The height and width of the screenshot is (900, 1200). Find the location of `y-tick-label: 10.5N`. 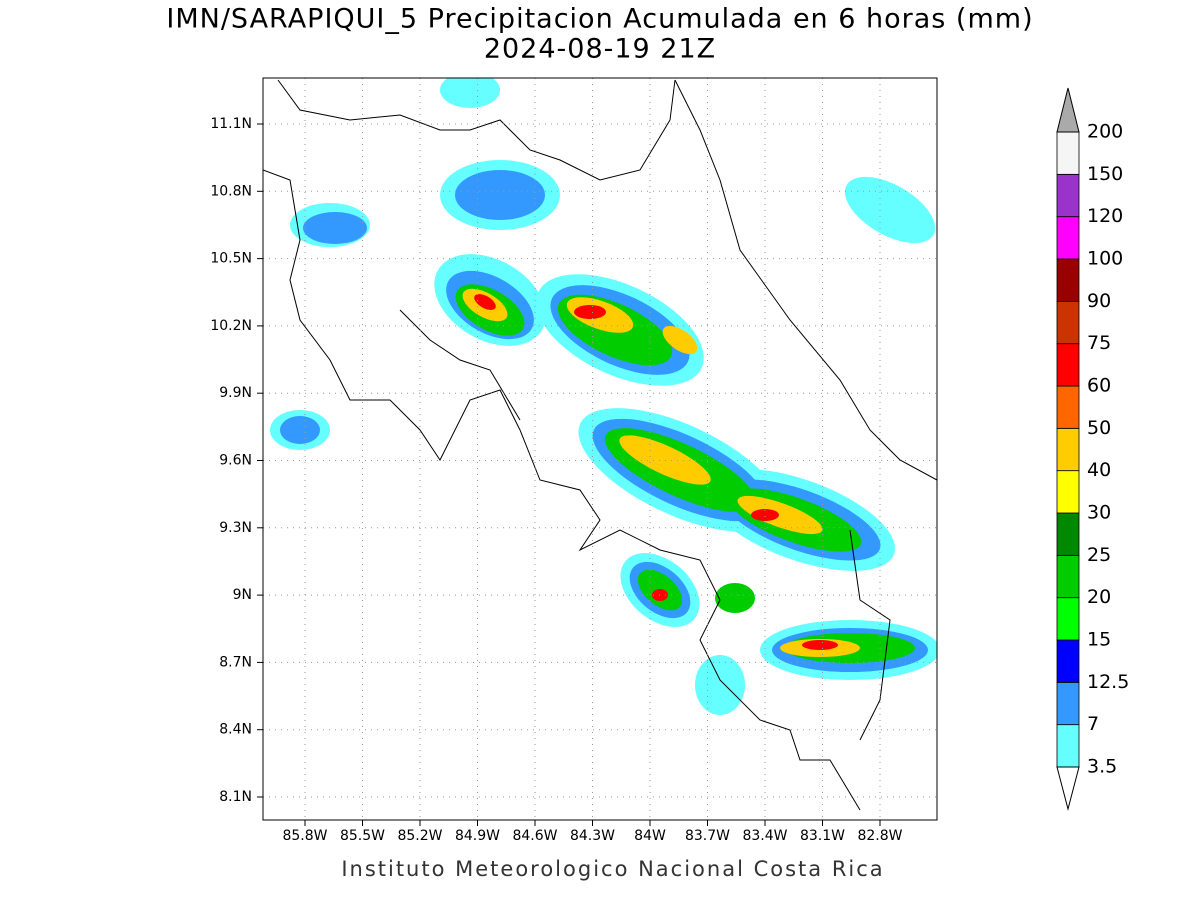

y-tick-label: 10.5N is located at coordinates (231, 259).